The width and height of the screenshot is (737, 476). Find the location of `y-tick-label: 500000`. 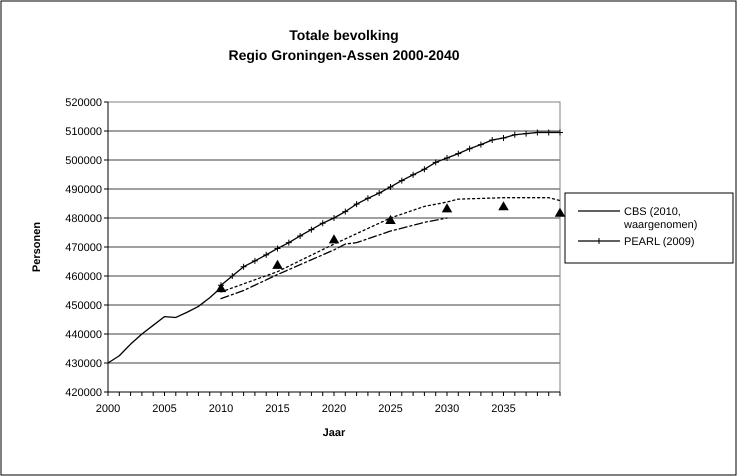

y-tick-label: 500000 is located at coordinates (83, 161).